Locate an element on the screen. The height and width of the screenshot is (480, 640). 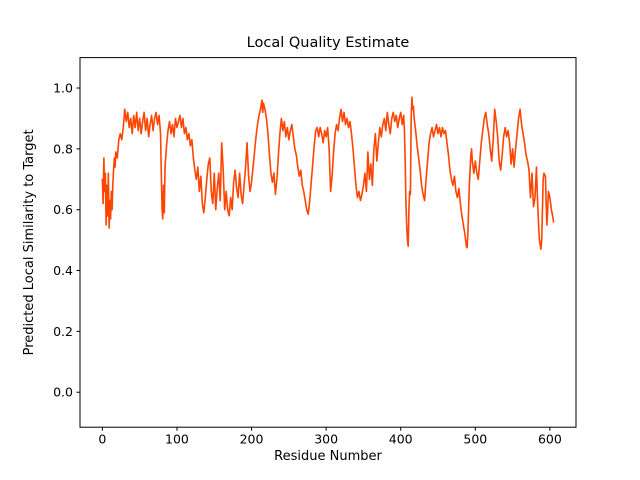
y-tick-label: 1.0 is located at coordinates (63, 88).